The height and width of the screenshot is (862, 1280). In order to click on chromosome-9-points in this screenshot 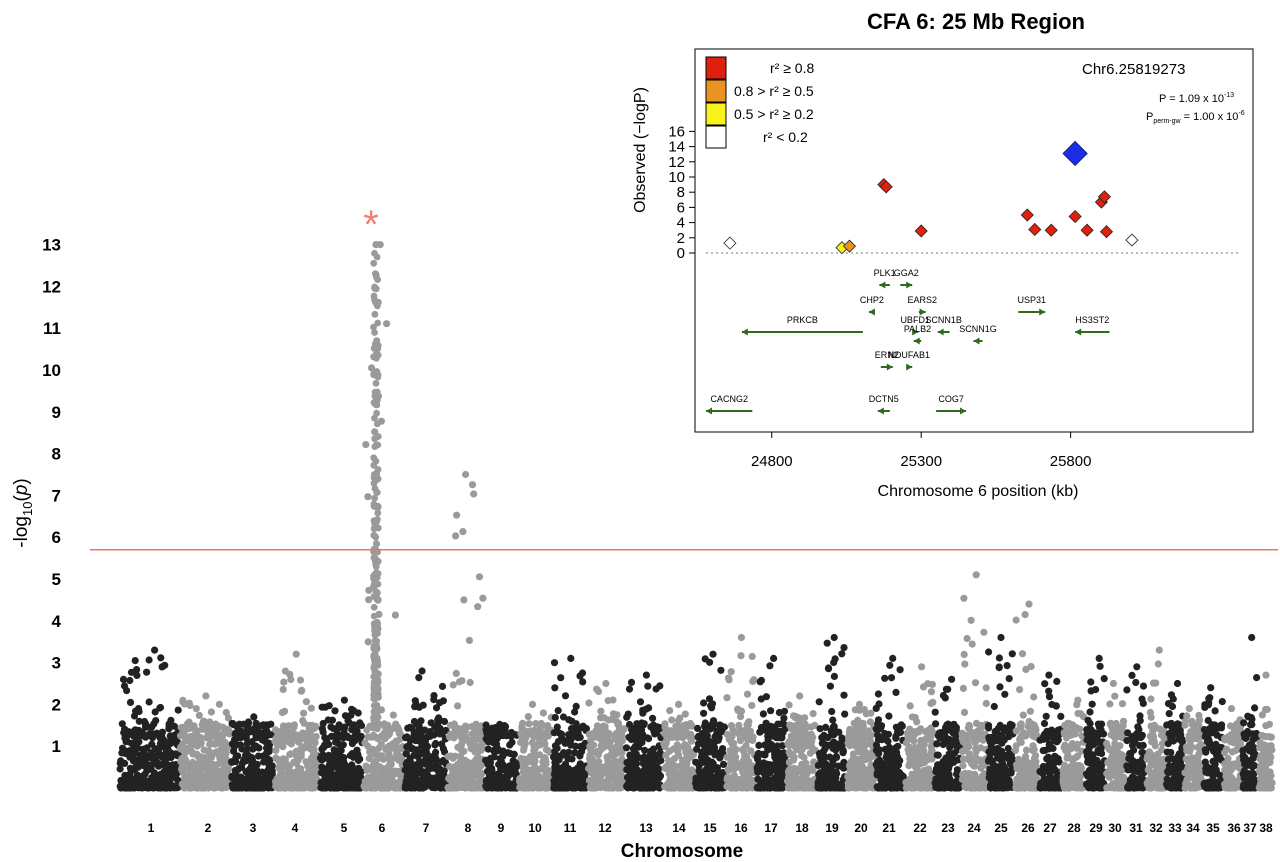, I will do `click(501, 756)`.